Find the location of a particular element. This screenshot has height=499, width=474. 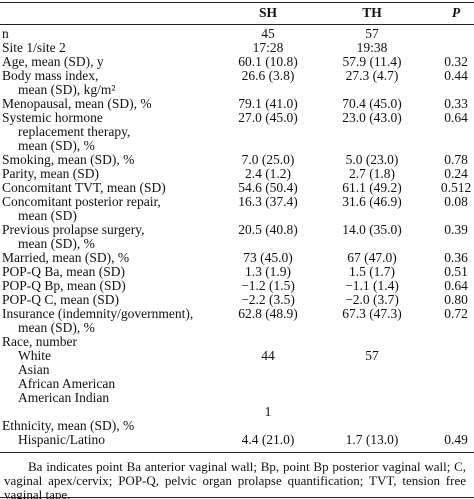

row-label: mean (SD) is located at coordinates (47, 215).